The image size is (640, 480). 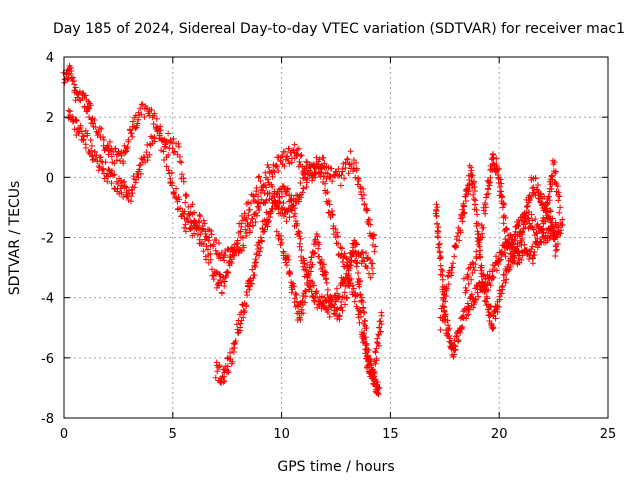 I want to click on series-group, so click(x=513, y=223).